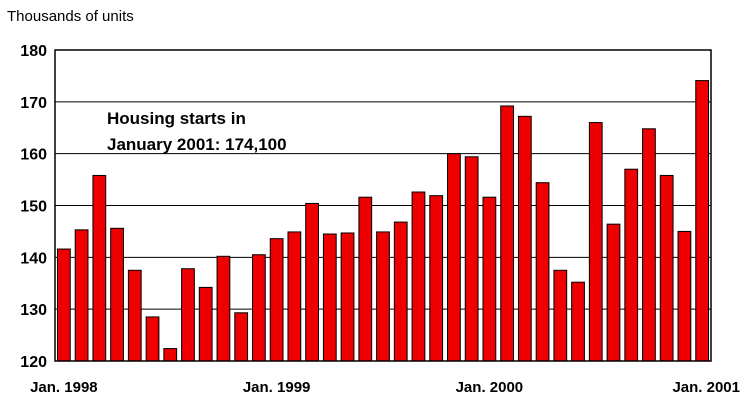 The height and width of the screenshot is (400, 745). Describe the element at coordinates (33, 103) in the screenshot. I see `y-tick-label-170: 170` at that location.